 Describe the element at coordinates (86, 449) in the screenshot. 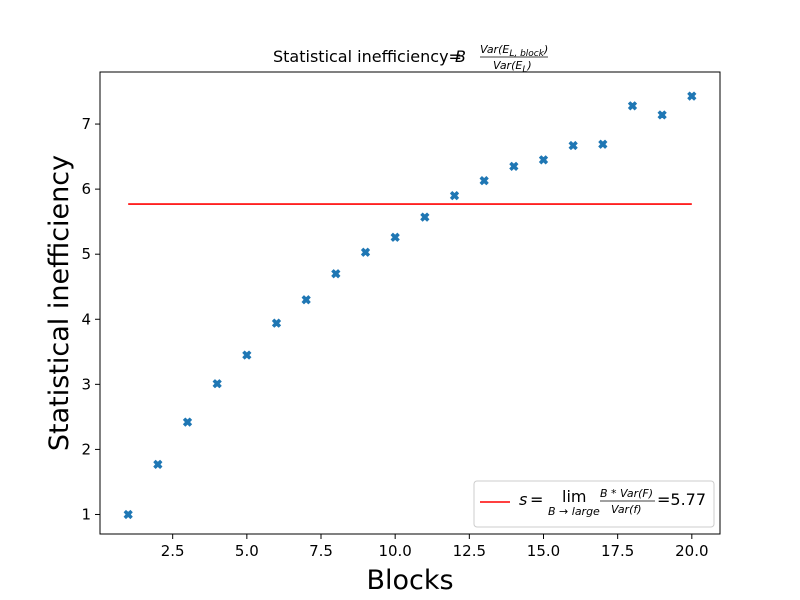

I see `y-tick-label: 2` at that location.